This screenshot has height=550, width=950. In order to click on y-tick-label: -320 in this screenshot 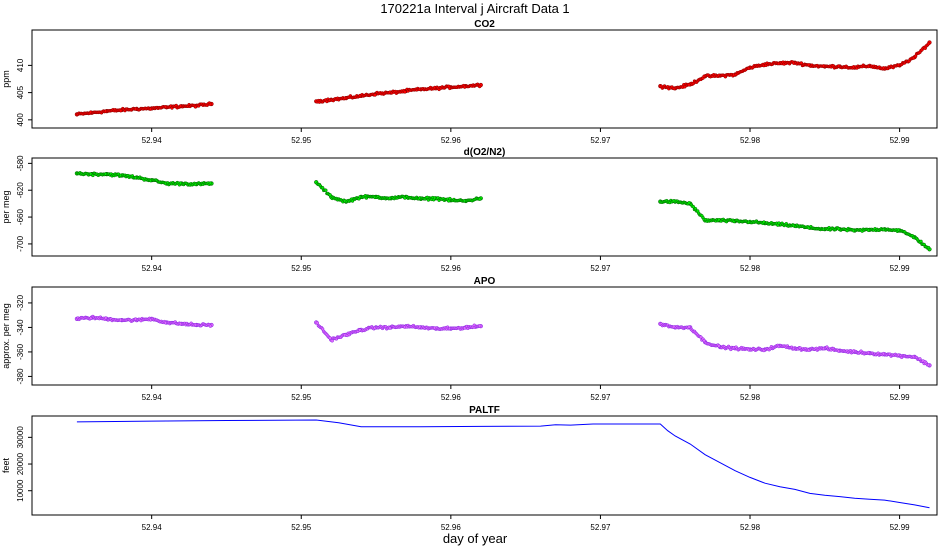, I will do `click(20, 302)`.